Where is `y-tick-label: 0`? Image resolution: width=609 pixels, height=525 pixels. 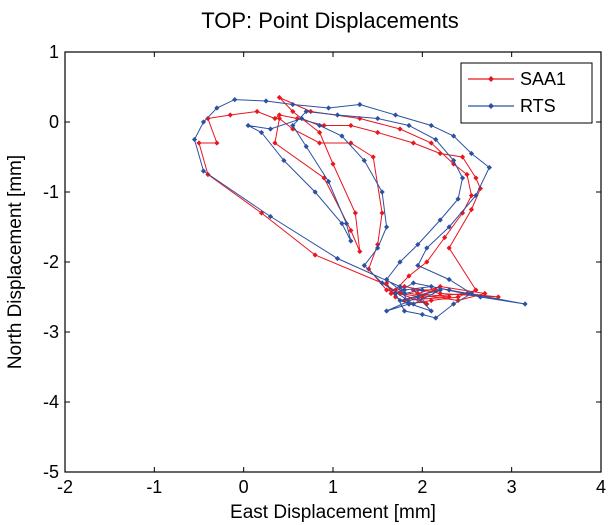
y-tick-label: 0 is located at coordinates (54, 122).